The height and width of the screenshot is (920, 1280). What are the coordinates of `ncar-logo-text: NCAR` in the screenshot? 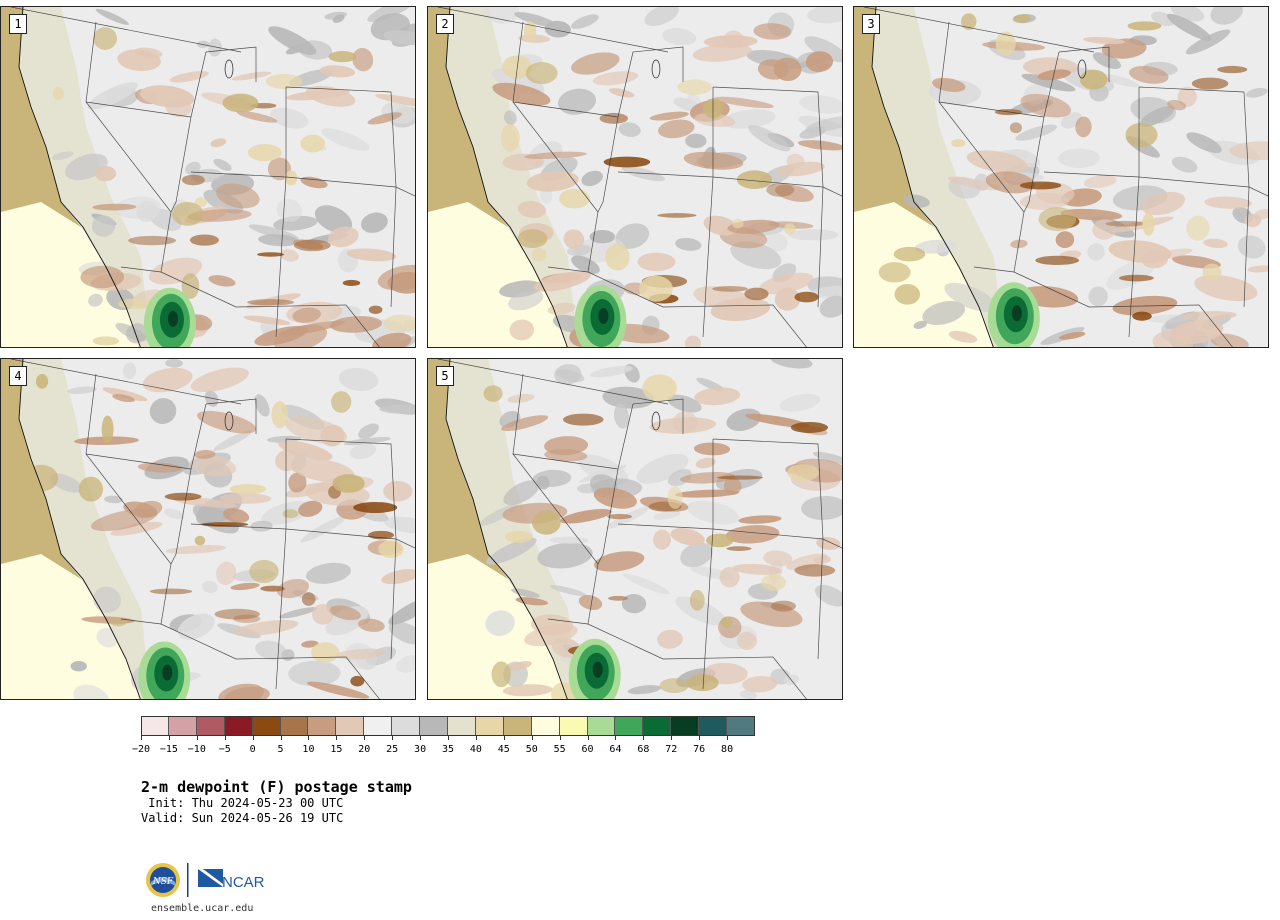 It's located at (243, 882).